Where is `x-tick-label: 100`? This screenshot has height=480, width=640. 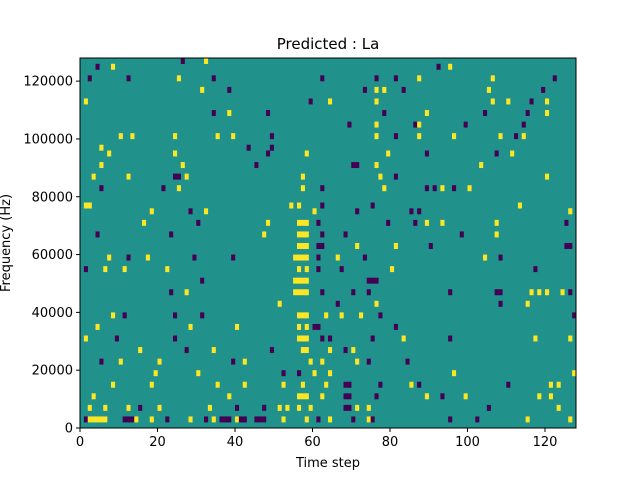 x-tick-label: 100 is located at coordinates (467, 442).